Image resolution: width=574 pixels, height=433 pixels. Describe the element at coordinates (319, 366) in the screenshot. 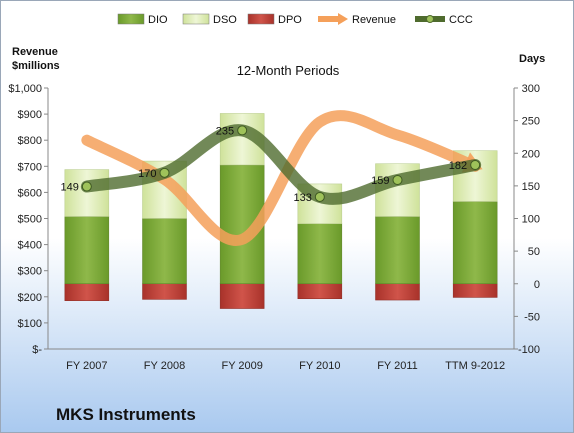

I see `x-tick-label: FY 2010` at that location.